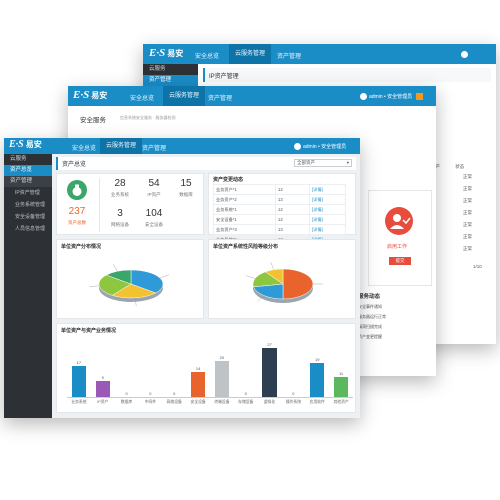  What do you see at coordinates (420, 97) in the screenshot?
I see `notification-button` at bounding box center [420, 97].